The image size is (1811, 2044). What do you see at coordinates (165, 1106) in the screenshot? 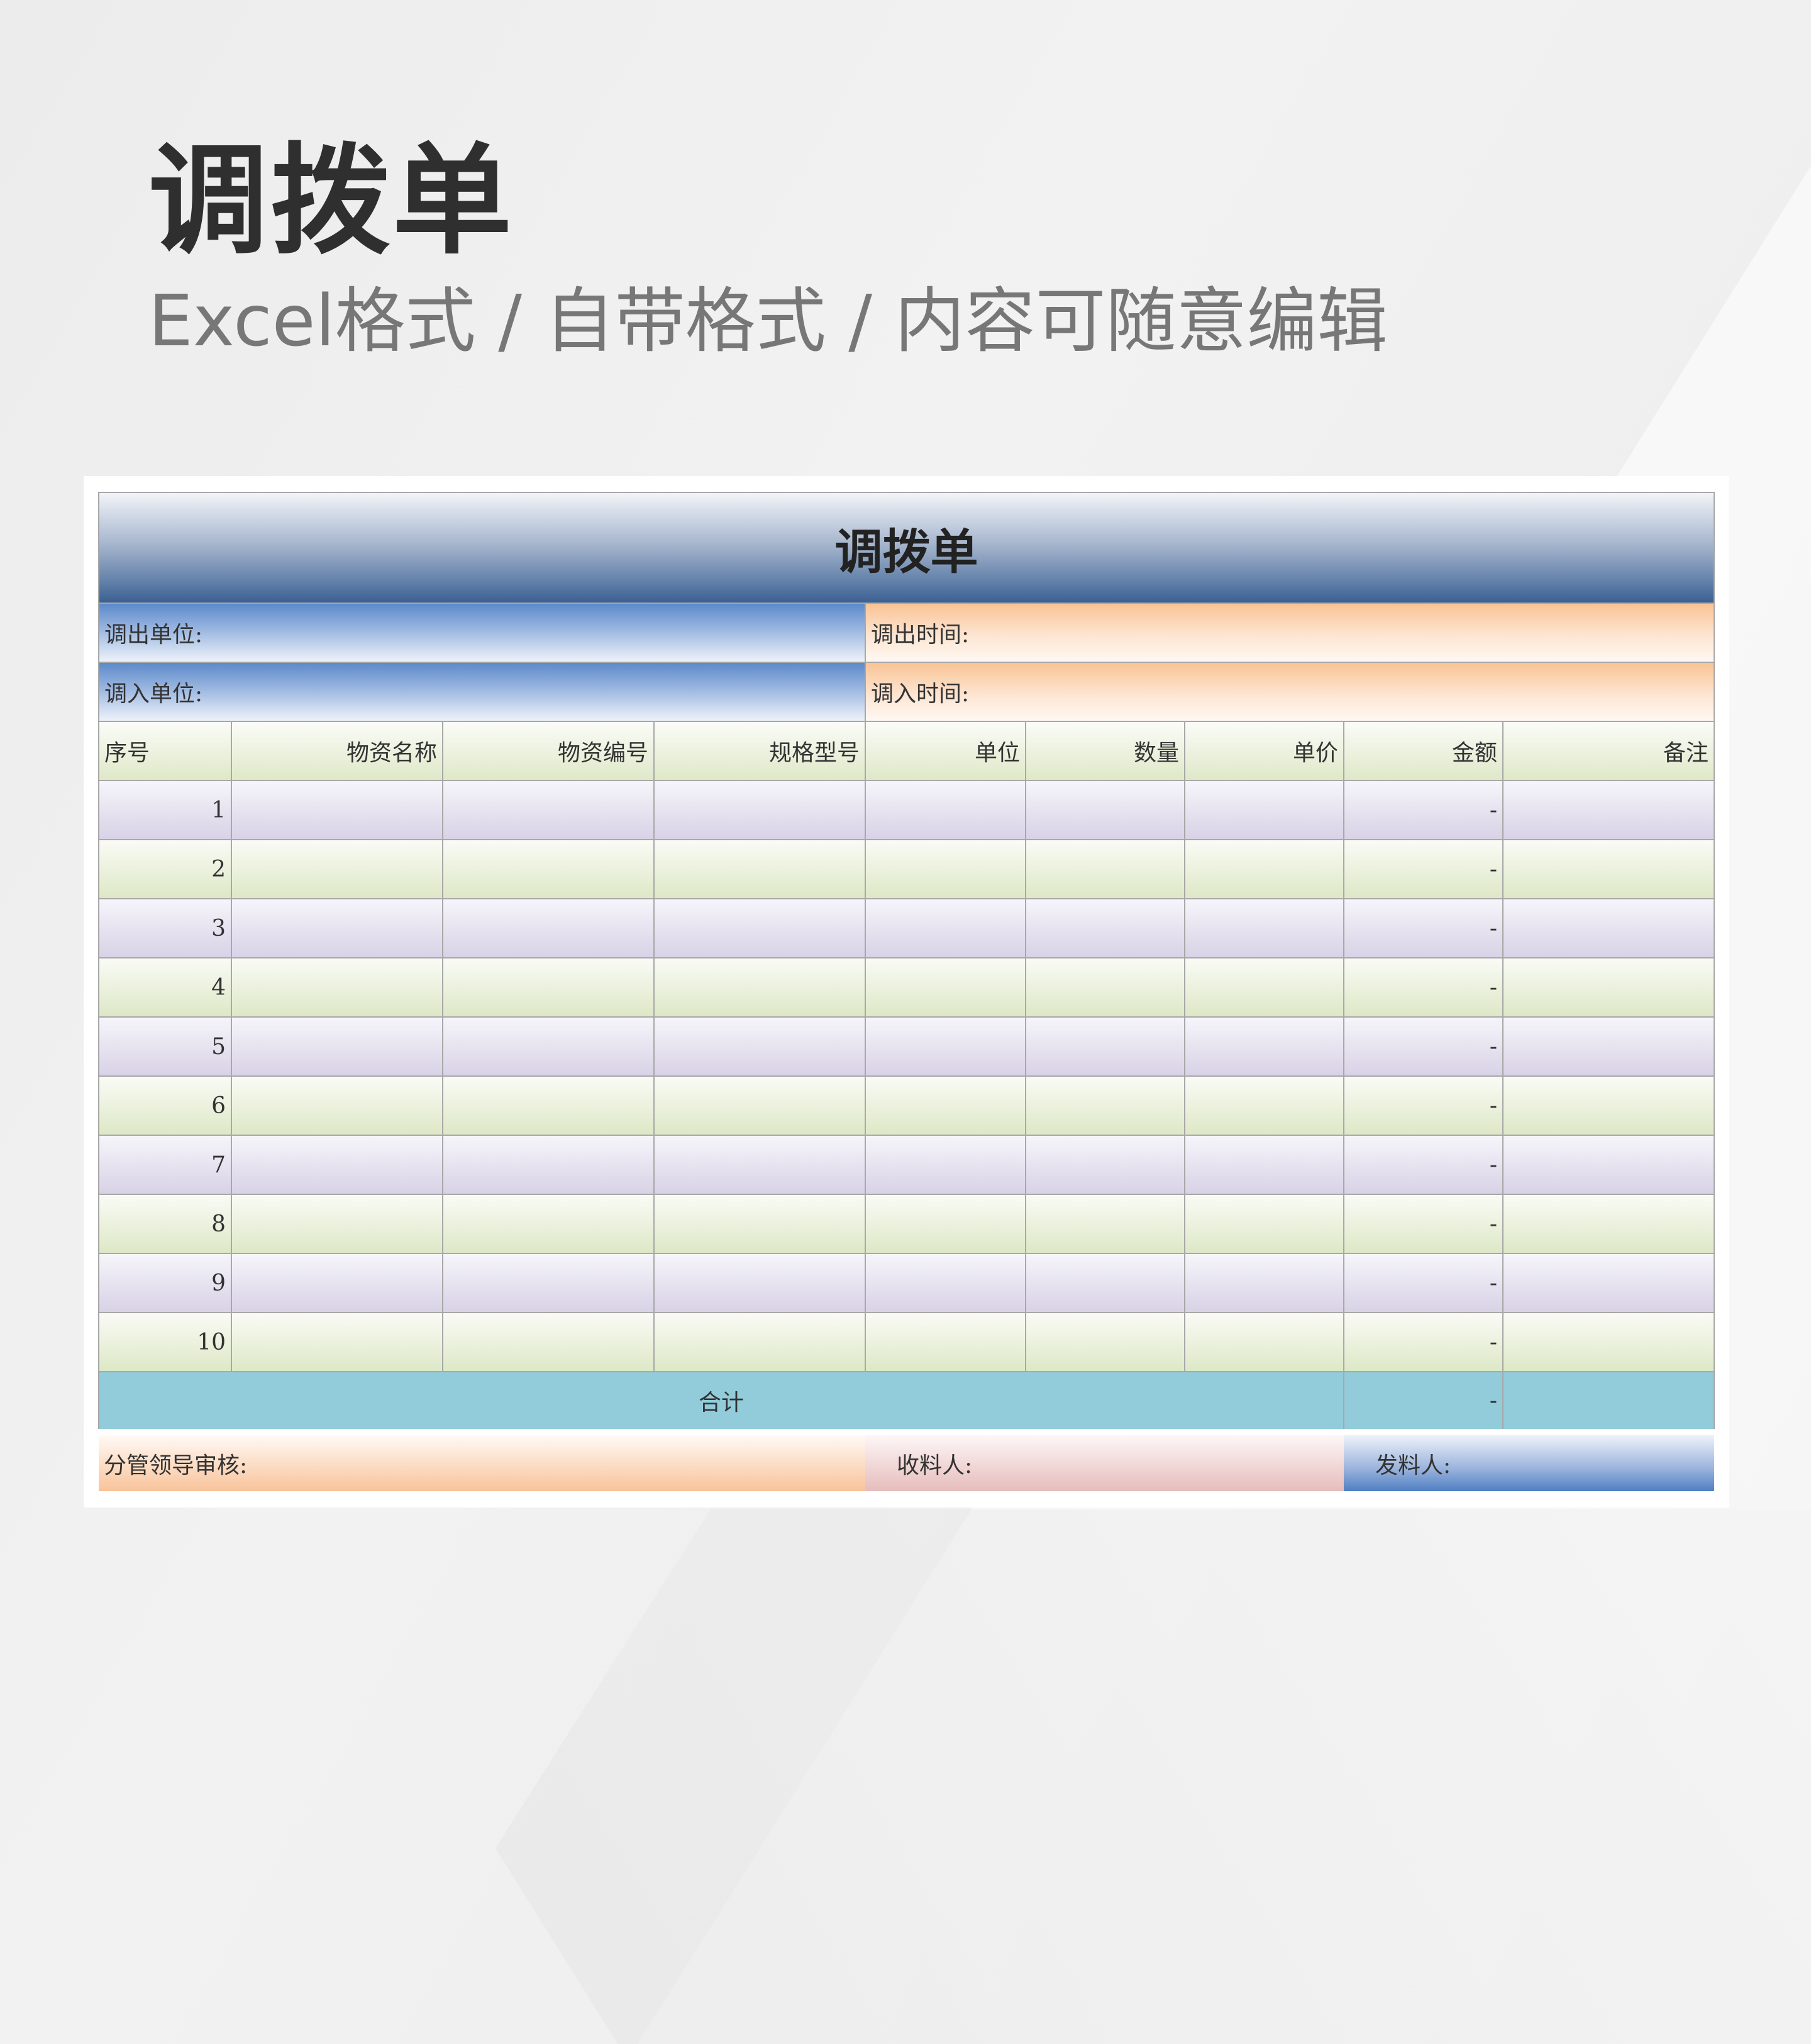
I see `row-number-cell: 6` at bounding box center [165, 1106].